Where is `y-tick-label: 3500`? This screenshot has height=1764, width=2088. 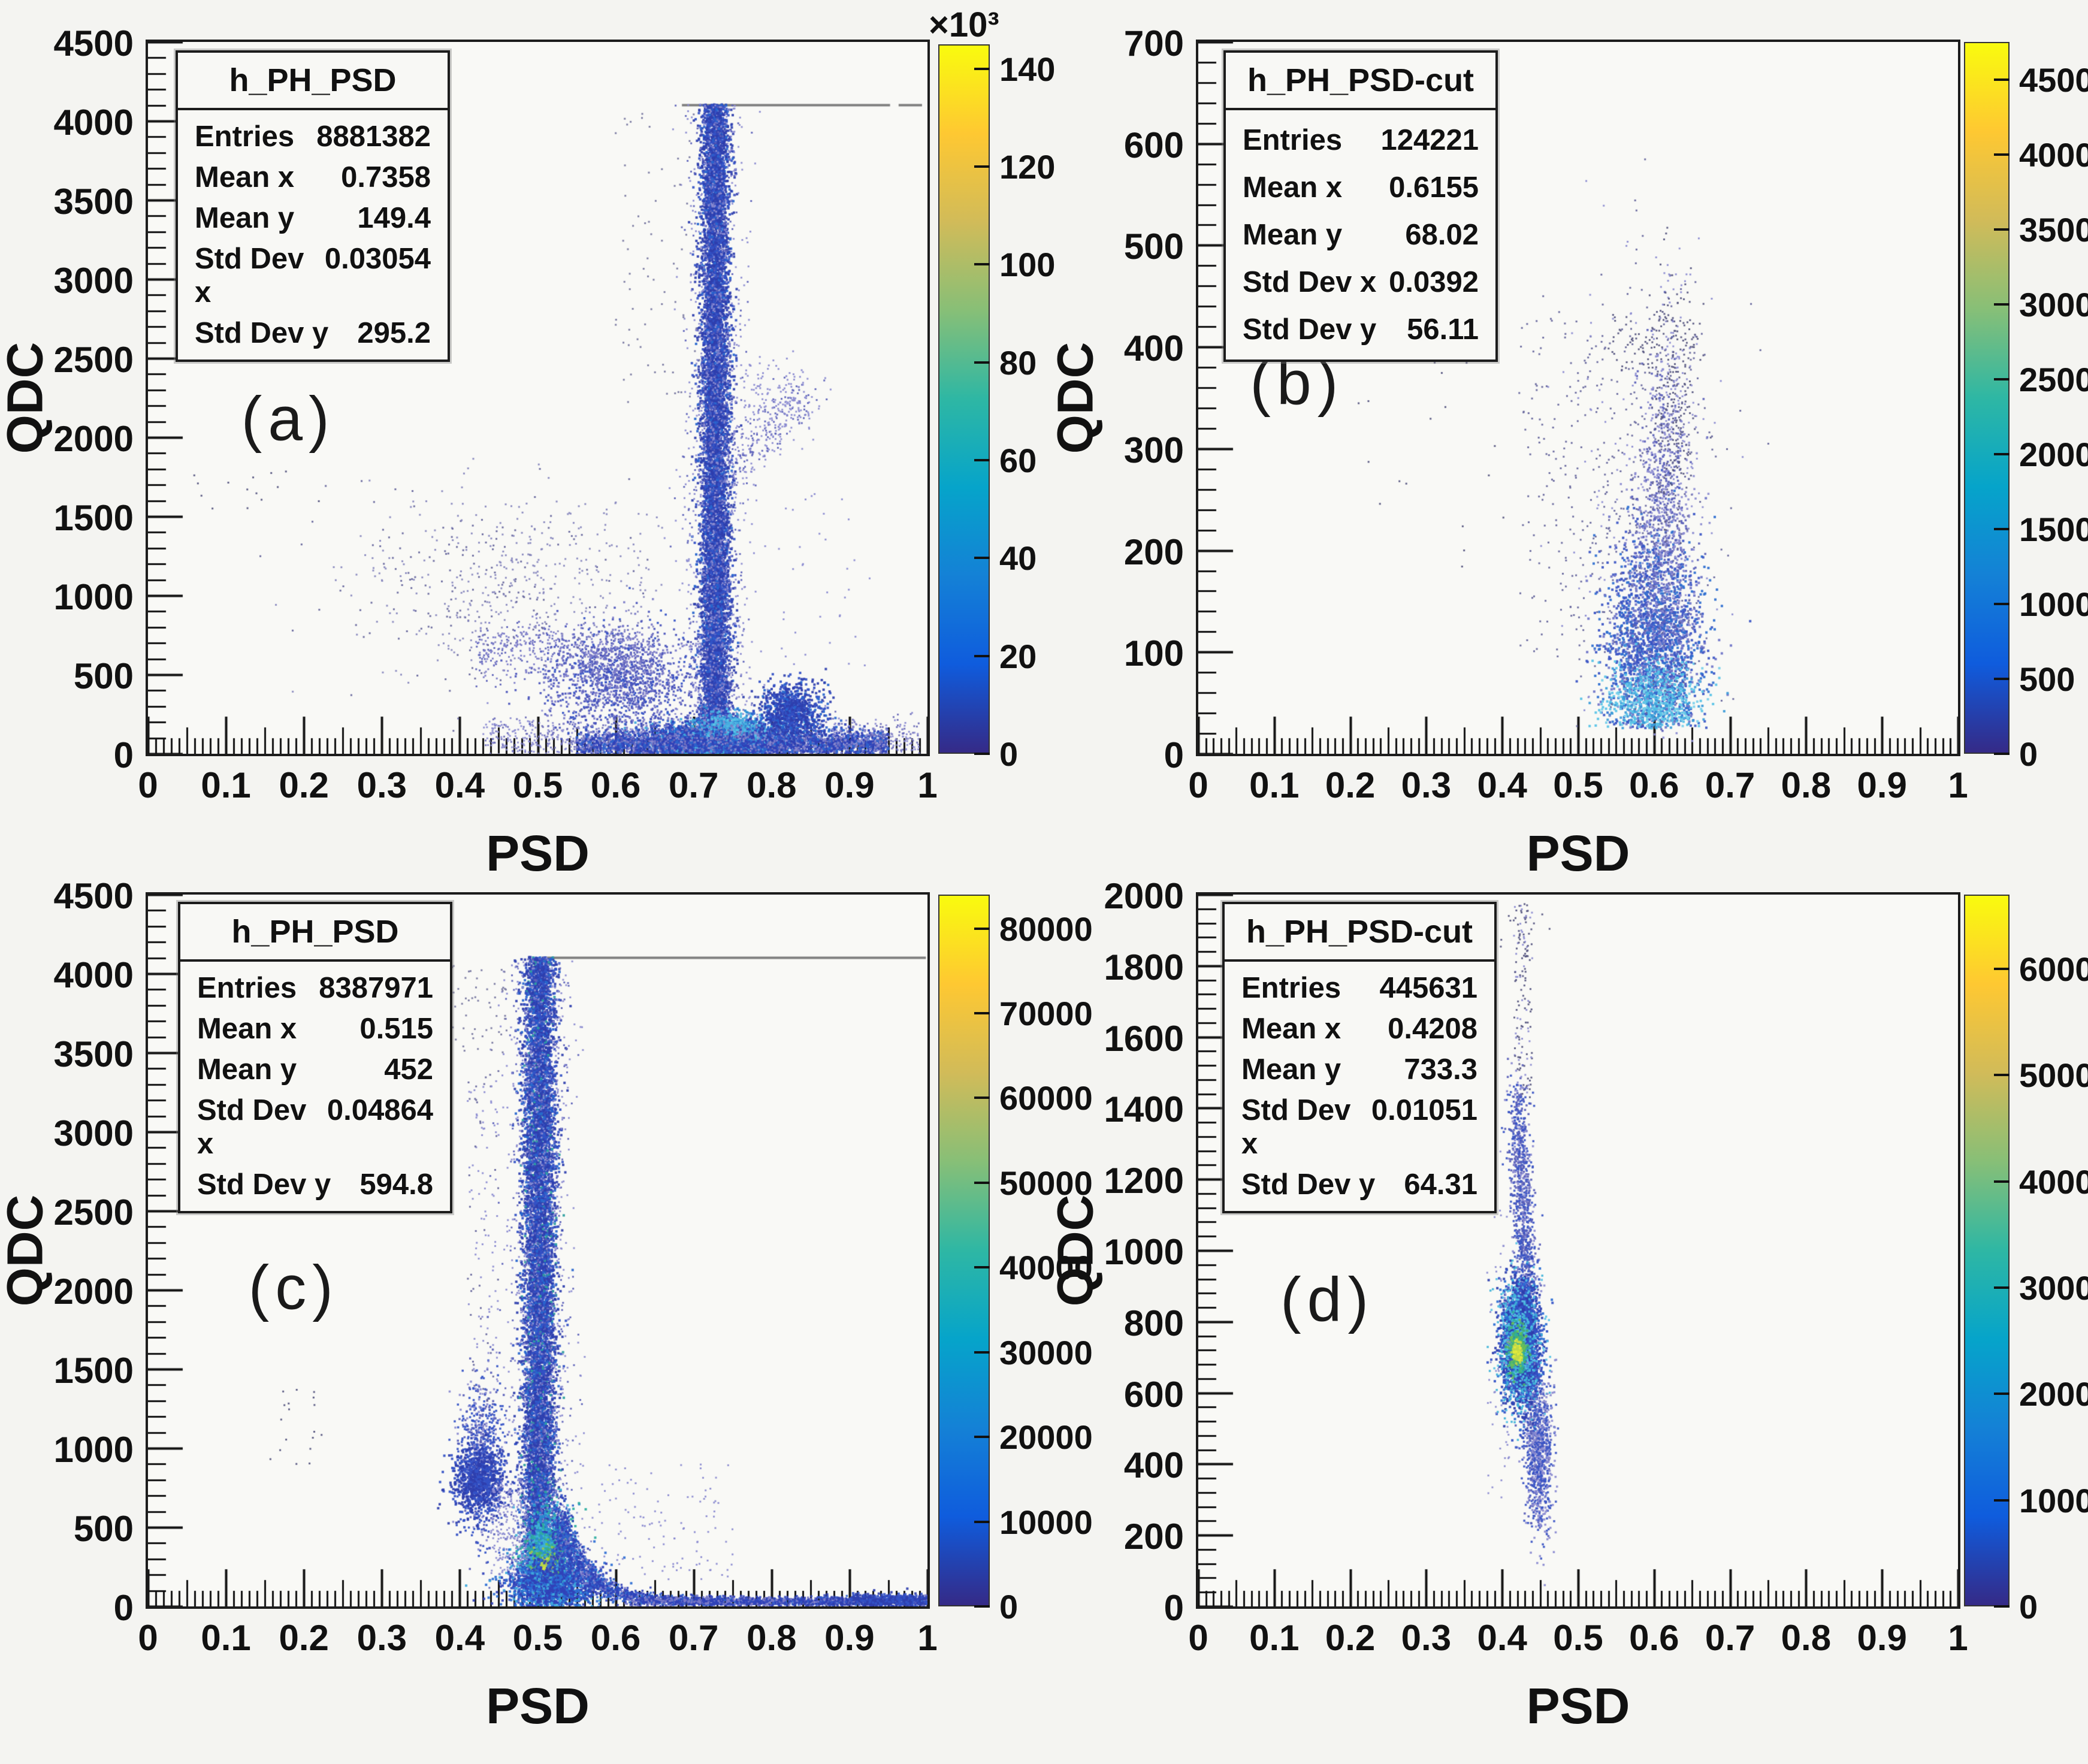
y-tick-label: 3500 is located at coordinates (93, 202).